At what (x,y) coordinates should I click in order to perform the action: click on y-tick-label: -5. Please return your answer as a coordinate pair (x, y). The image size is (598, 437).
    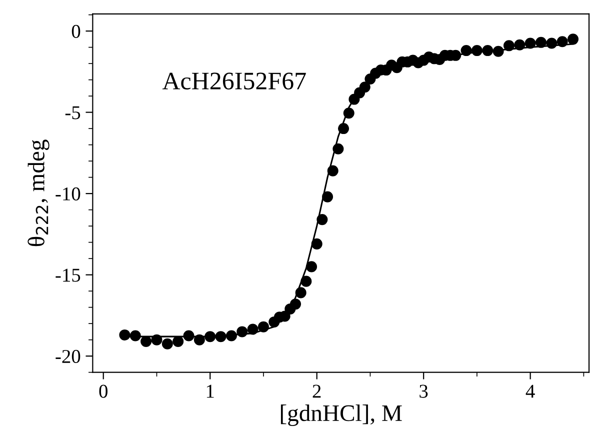
    Looking at the image, I should click on (72, 113).